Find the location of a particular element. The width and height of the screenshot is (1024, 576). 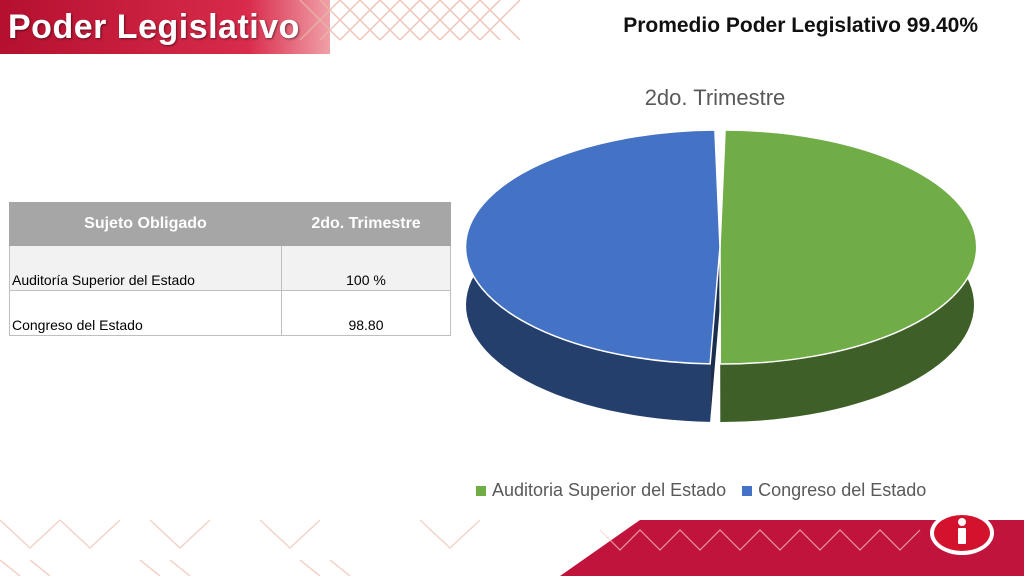

cell-value: 100 % is located at coordinates (366, 268).